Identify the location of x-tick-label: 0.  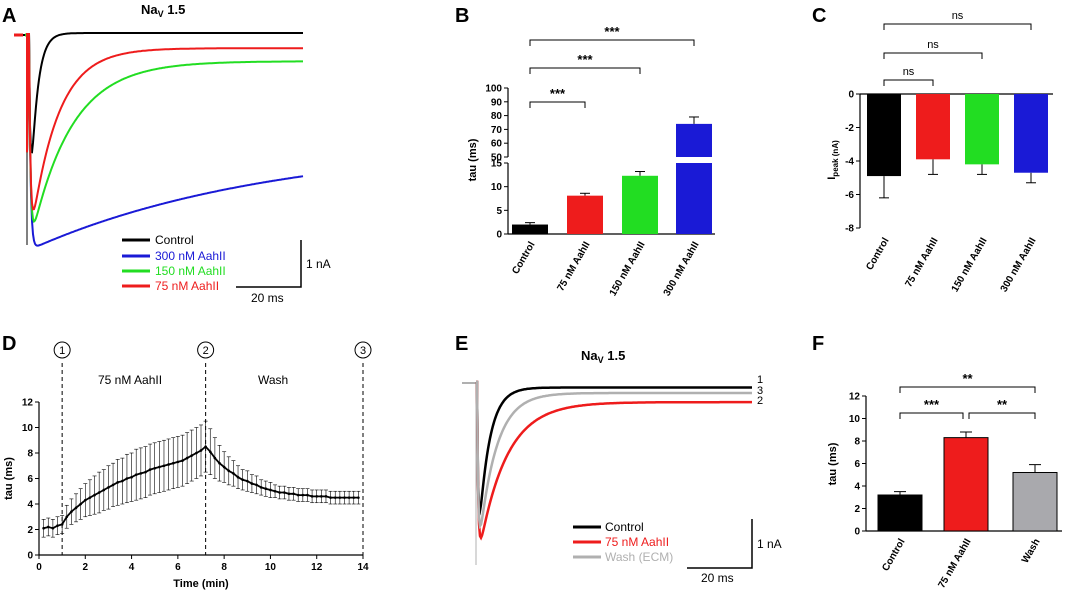
(39, 567).